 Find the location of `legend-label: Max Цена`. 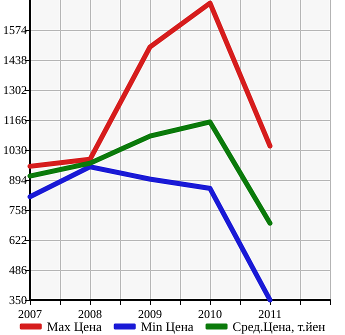

legend-label: Max Цена is located at coordinates (74, 326).